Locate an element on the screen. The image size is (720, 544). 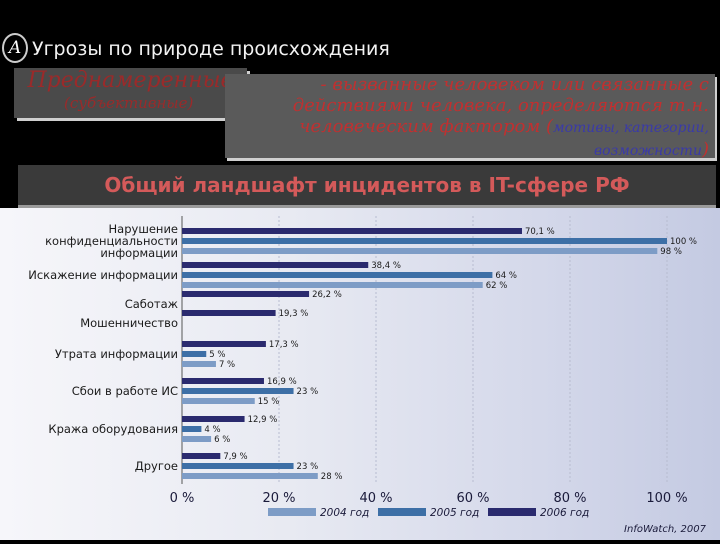
category-label: Другое is located at coordinates (156, 466).